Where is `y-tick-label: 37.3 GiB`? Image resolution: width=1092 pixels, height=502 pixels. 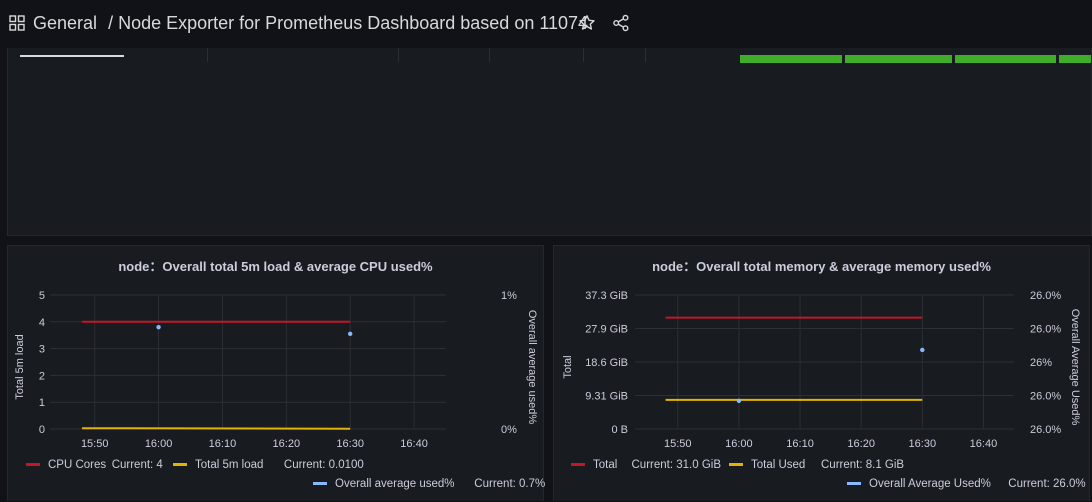
y-tick-label: 37.3 GiB is located at coordinates (606, 296).